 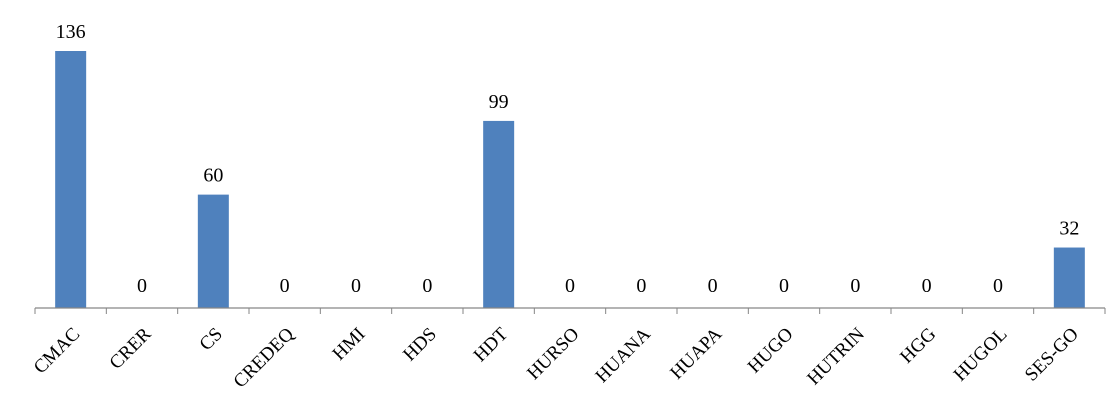 I want to click on tick-label-cmac: CMAC, so click(x=57, y=351).